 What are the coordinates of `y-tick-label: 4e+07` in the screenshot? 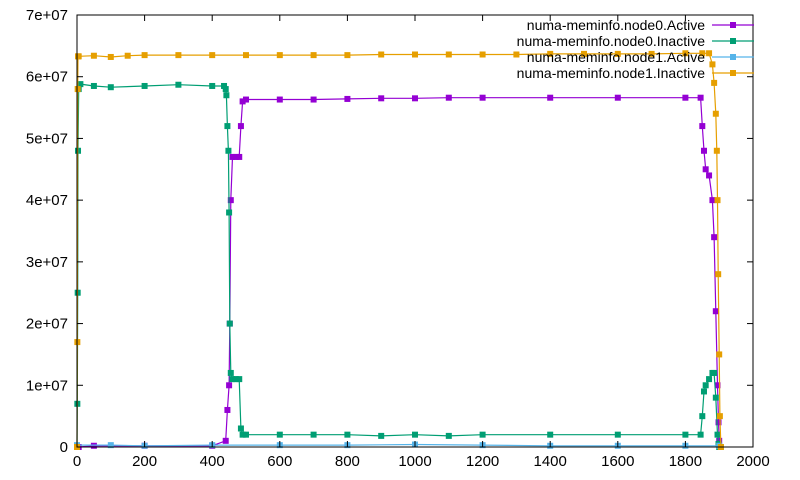 It's located at (47, 200).